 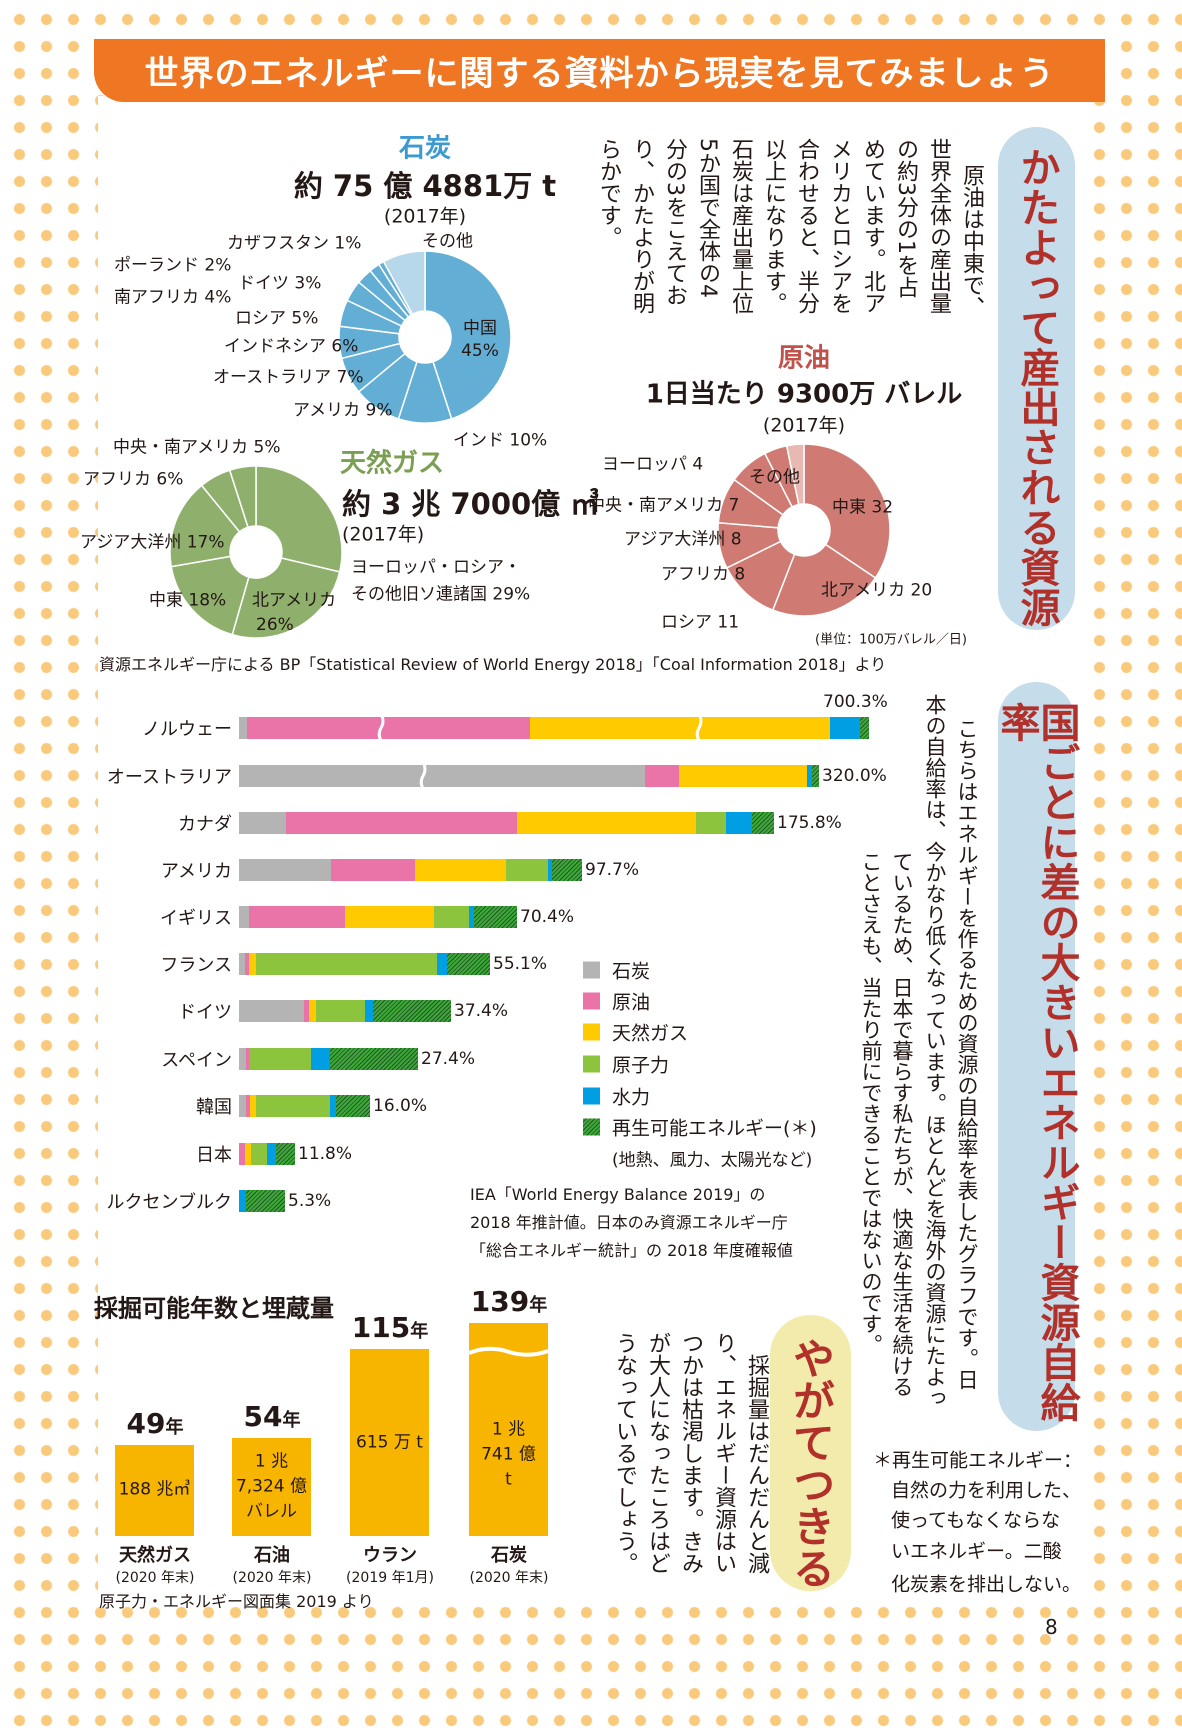 What do you see at coordinates (133, 479) in the screenshot?
I see `pie-label: アフリカ 6%` at bounding box center [133, 479].